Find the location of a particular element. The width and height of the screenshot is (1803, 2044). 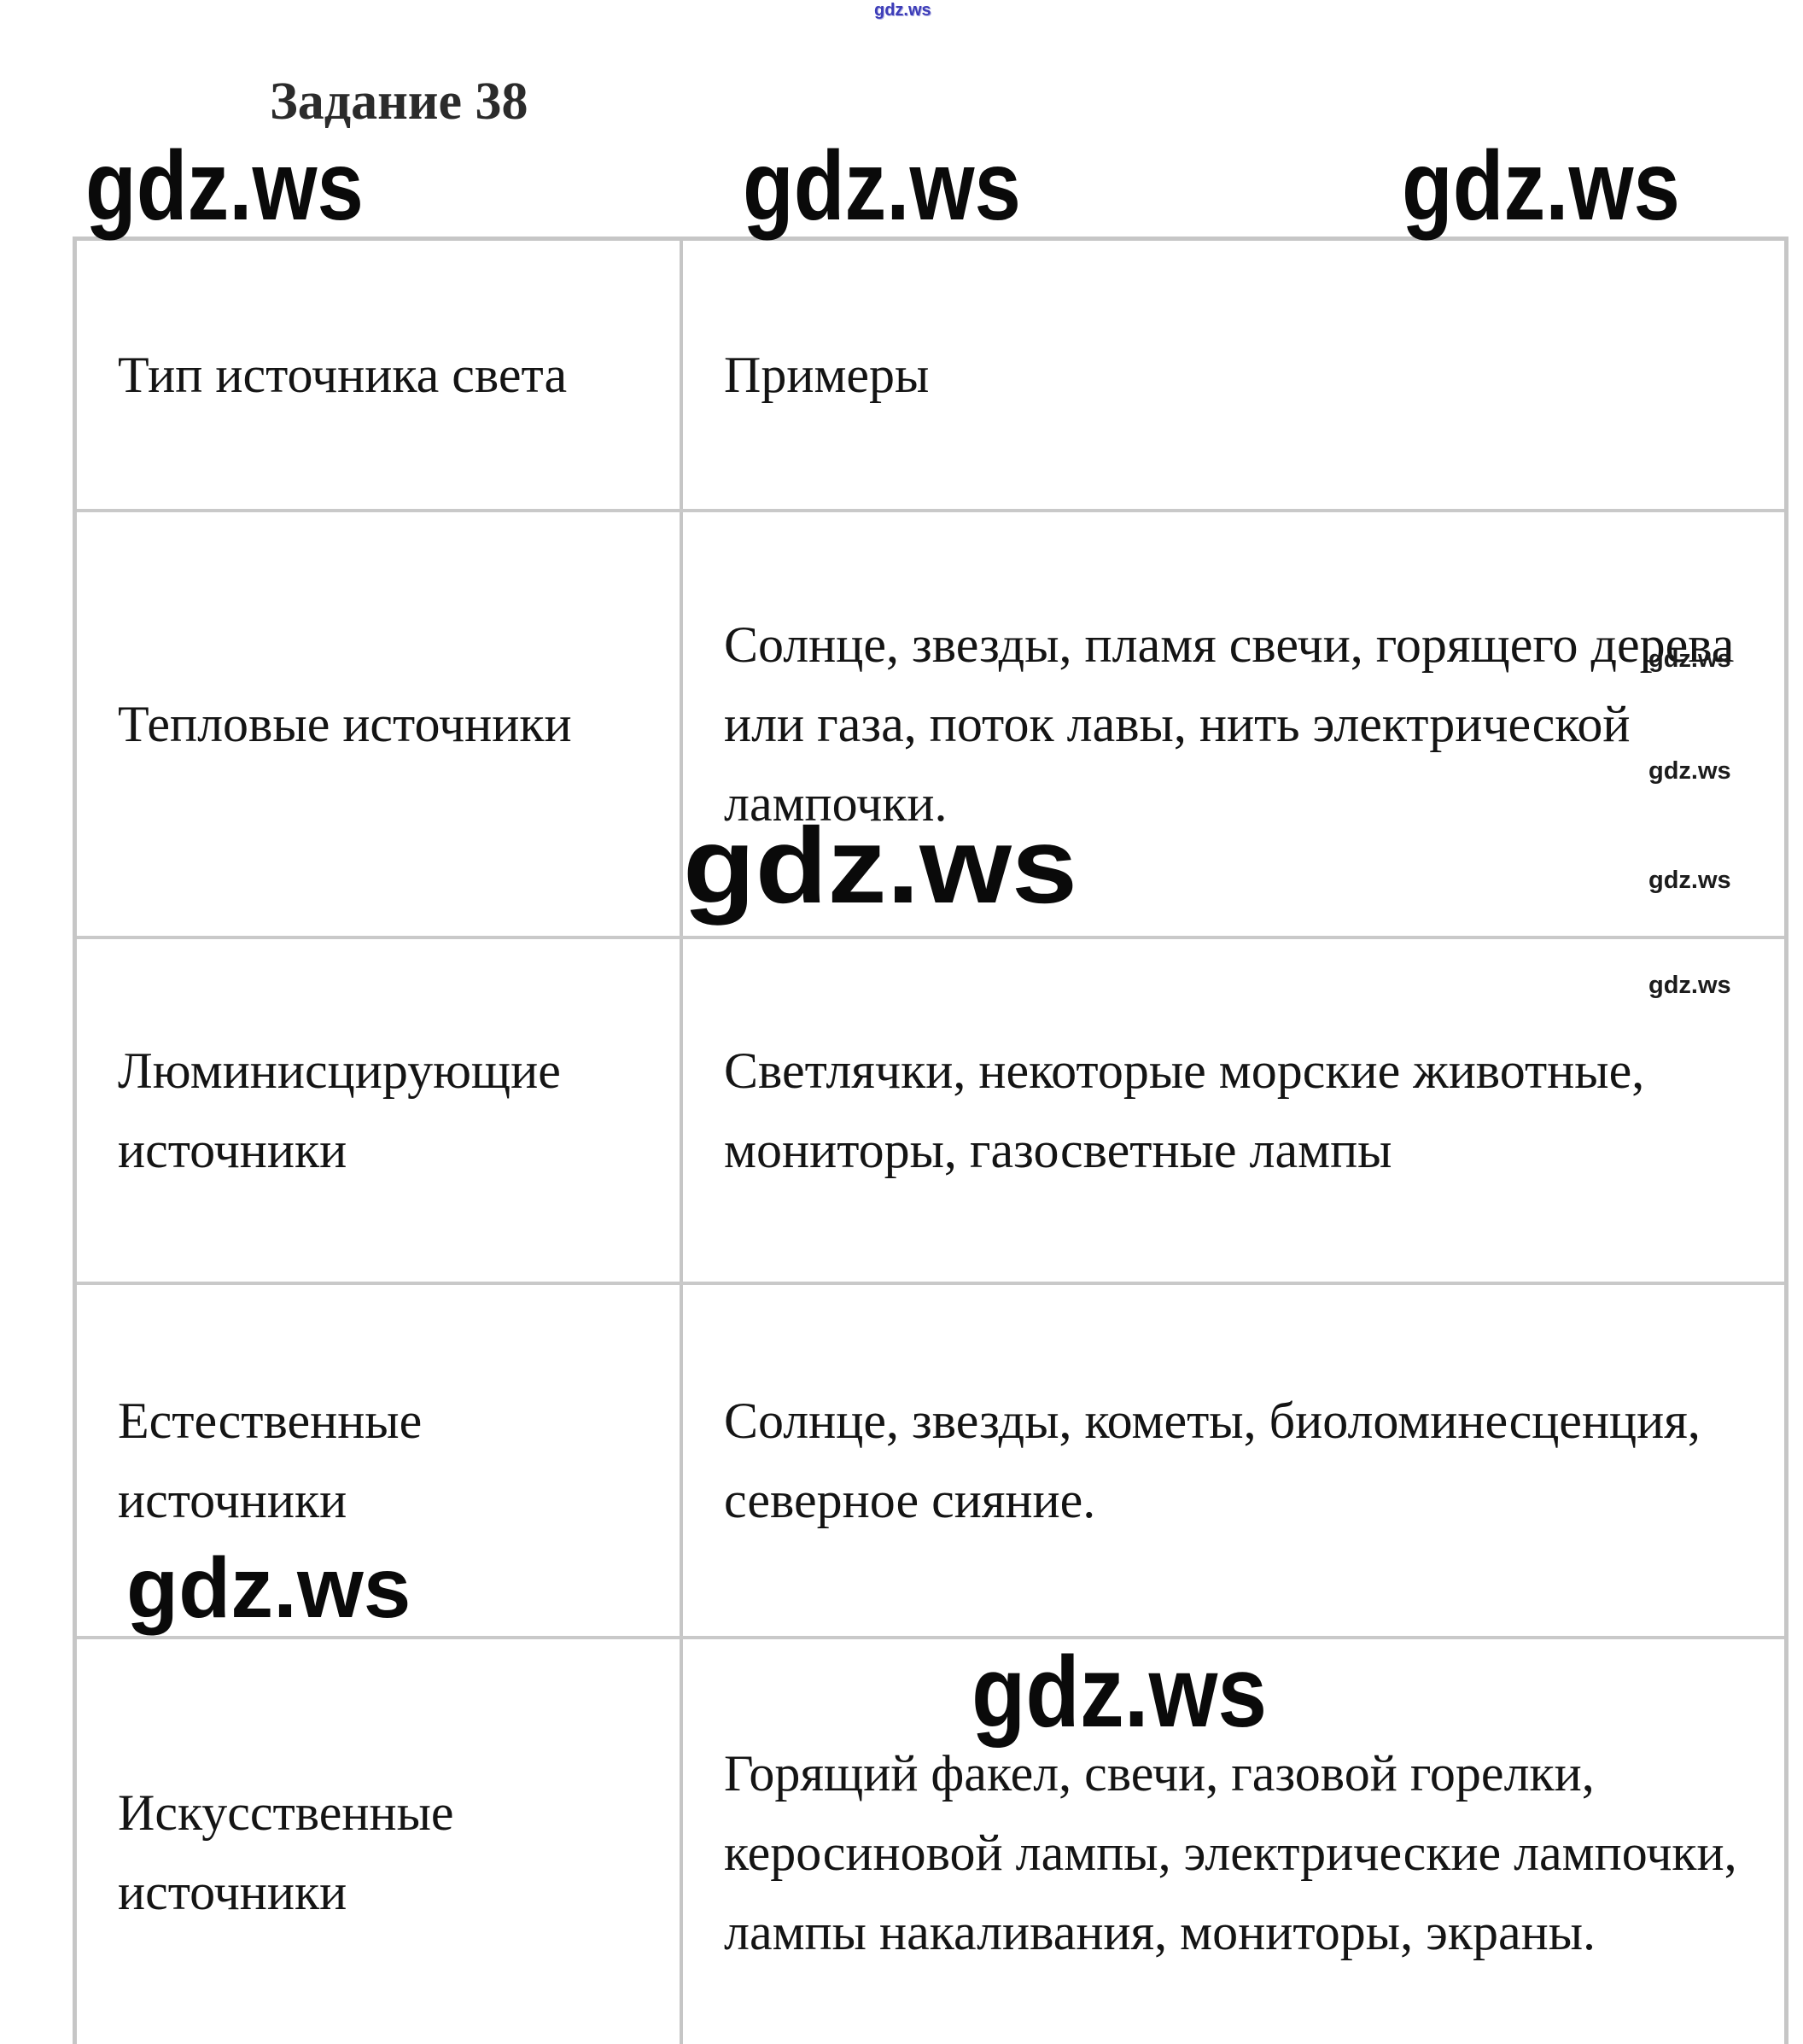

watermark-gdz-row-left: gdz.ws is located at coordinates (224, 186).